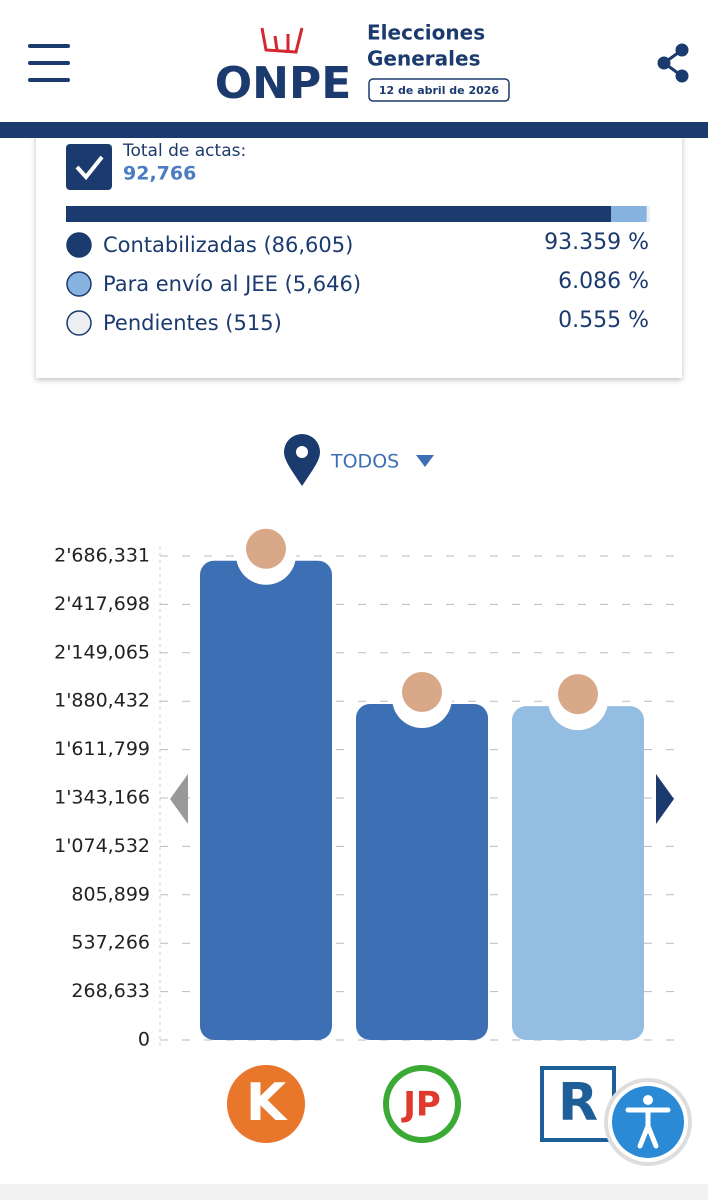 The height and width of the screenshot is (1200, 708). Describe the element at coordinates (192, 323) in the screenshot. I see `legend-label: Pendientes (515)` at that location.